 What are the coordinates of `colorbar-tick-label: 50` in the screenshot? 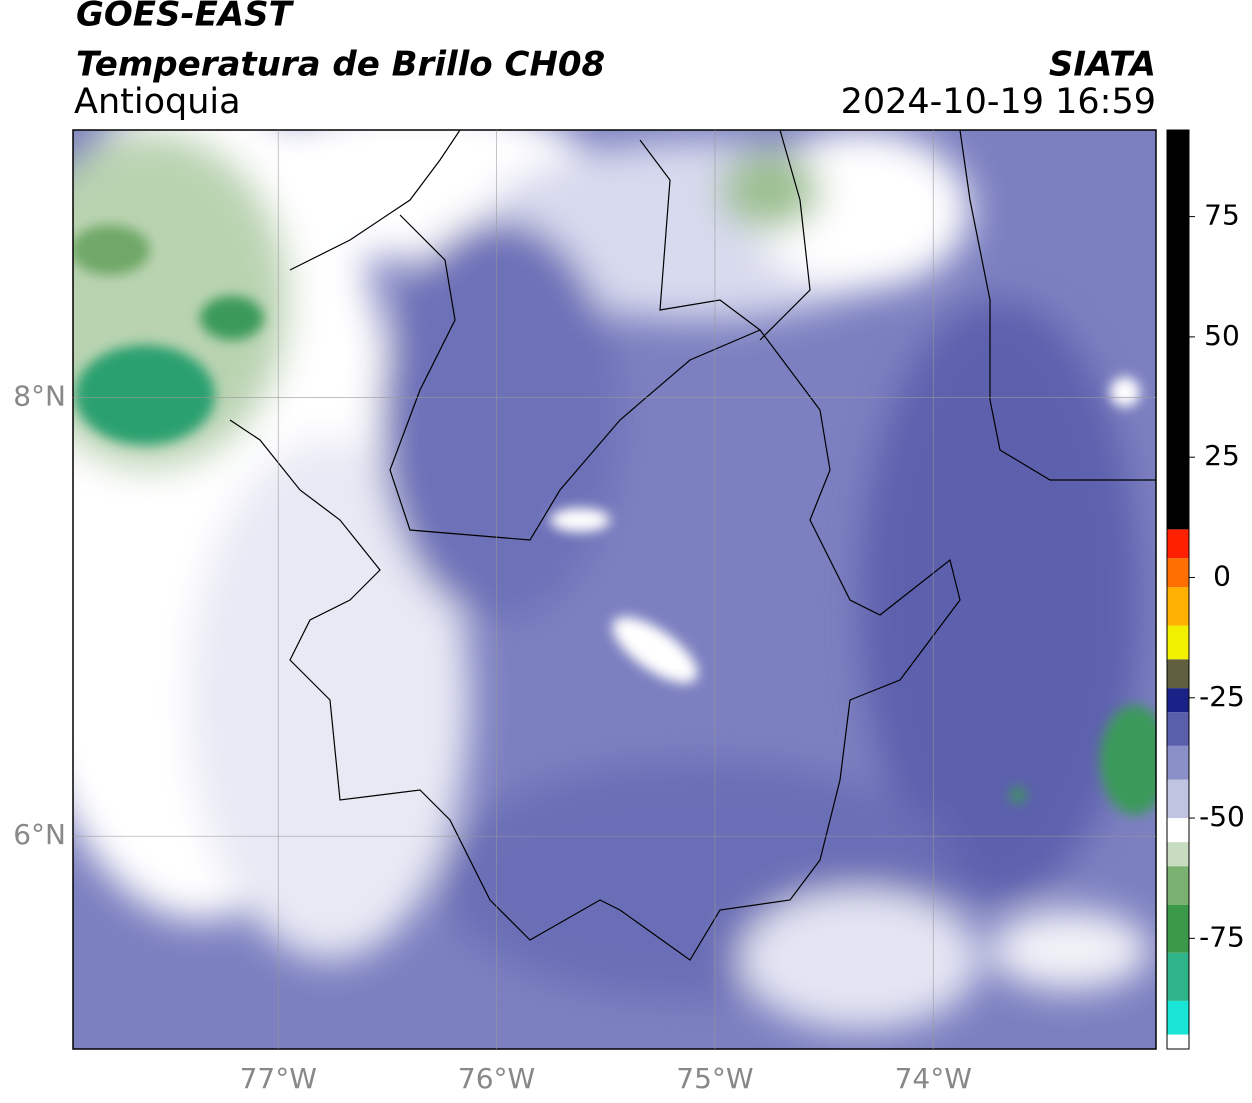 It's located at (1222, 335).